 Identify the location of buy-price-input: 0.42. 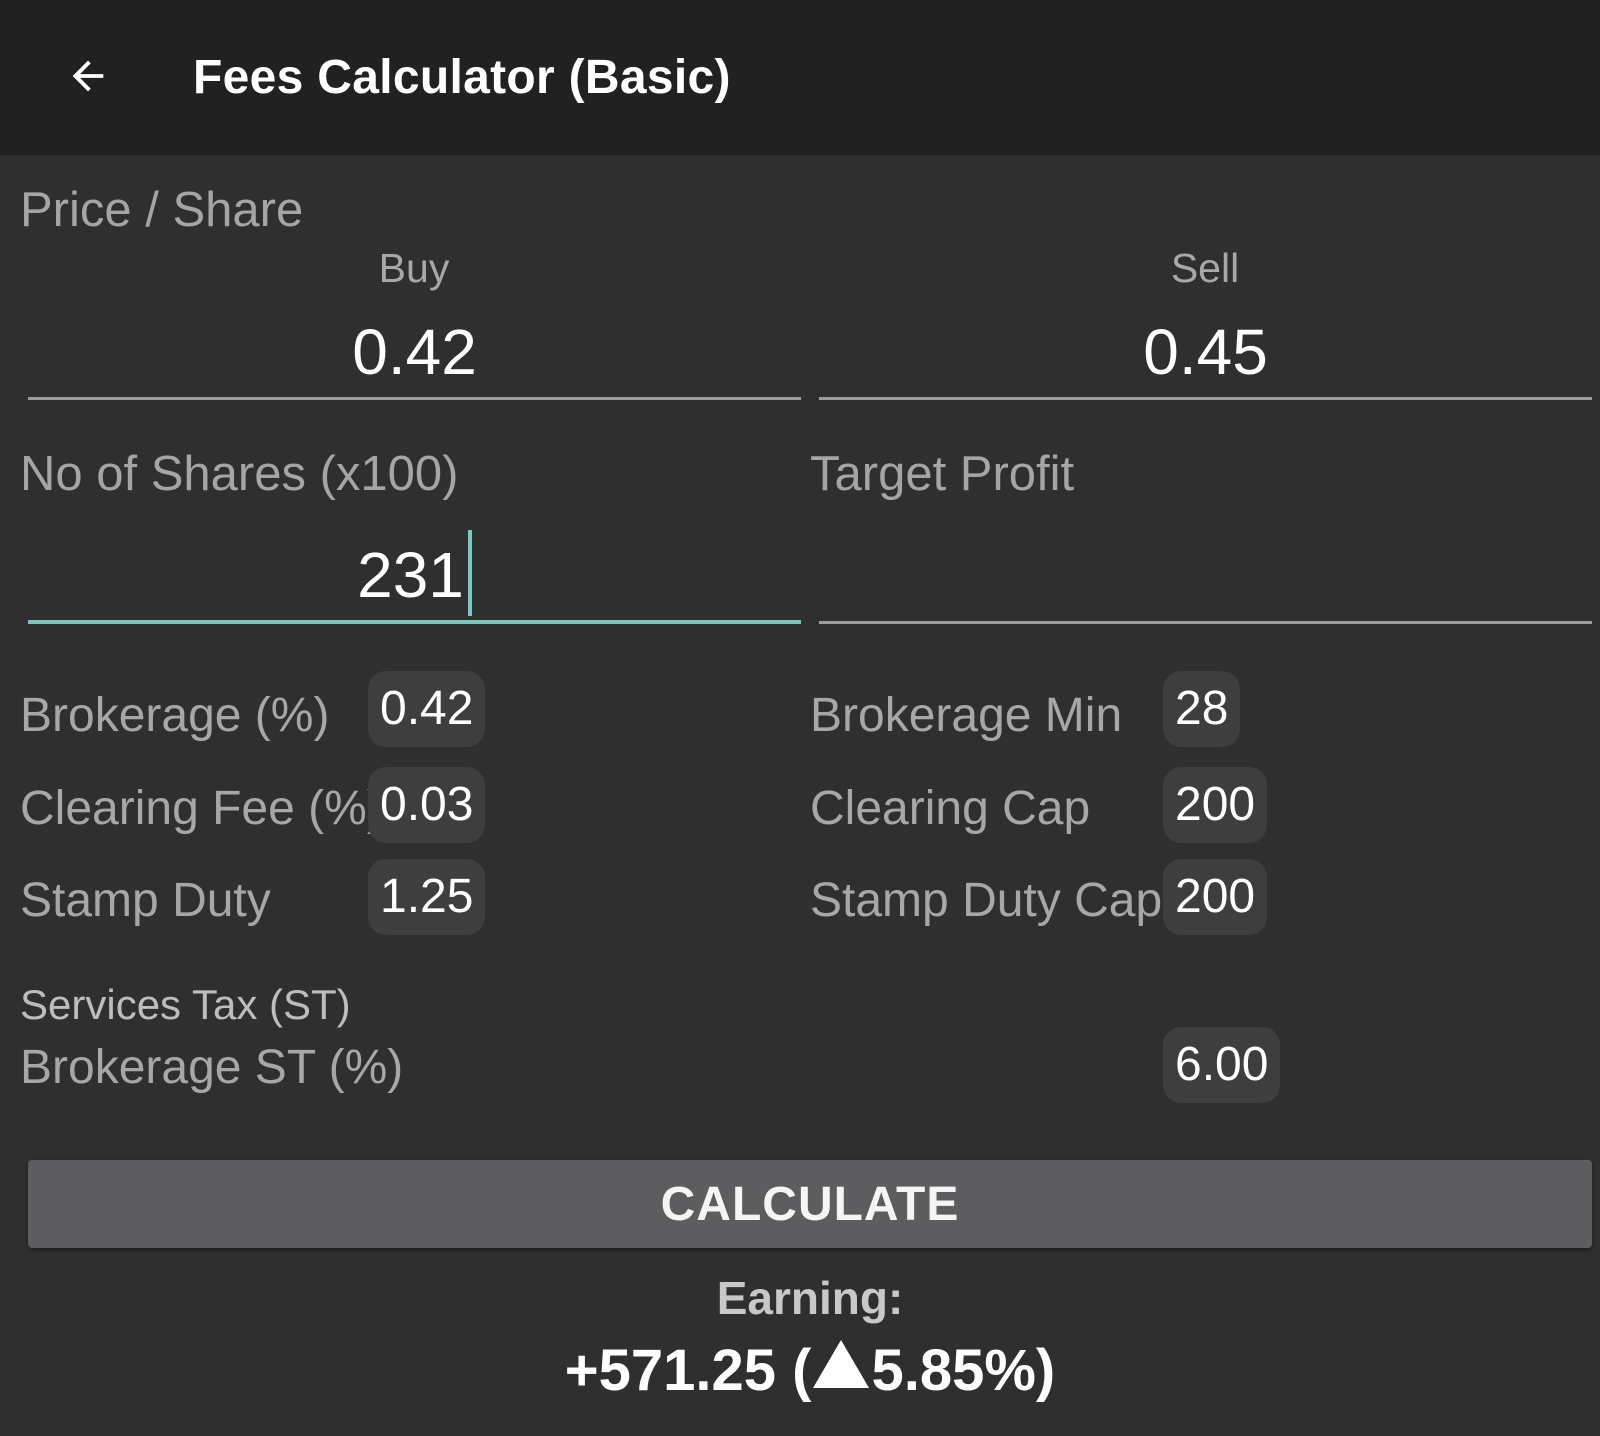
(414, 355).